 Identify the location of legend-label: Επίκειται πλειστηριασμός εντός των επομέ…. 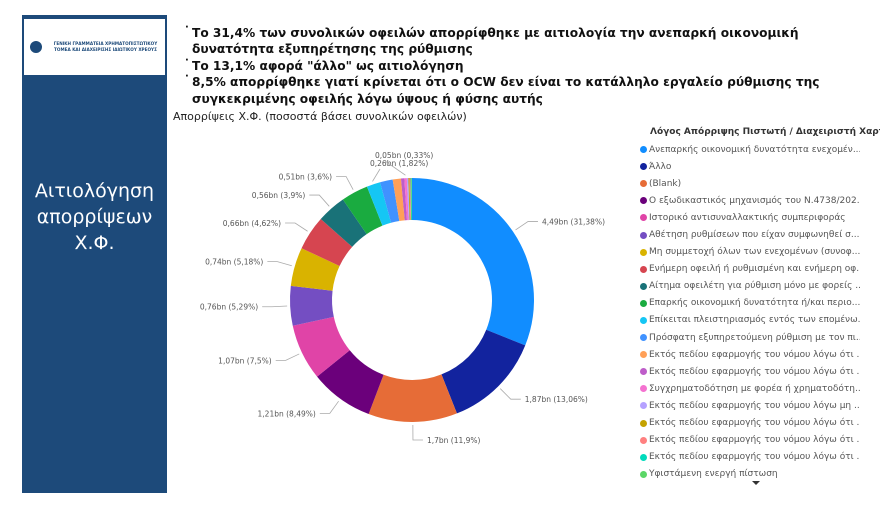
(754, 320).